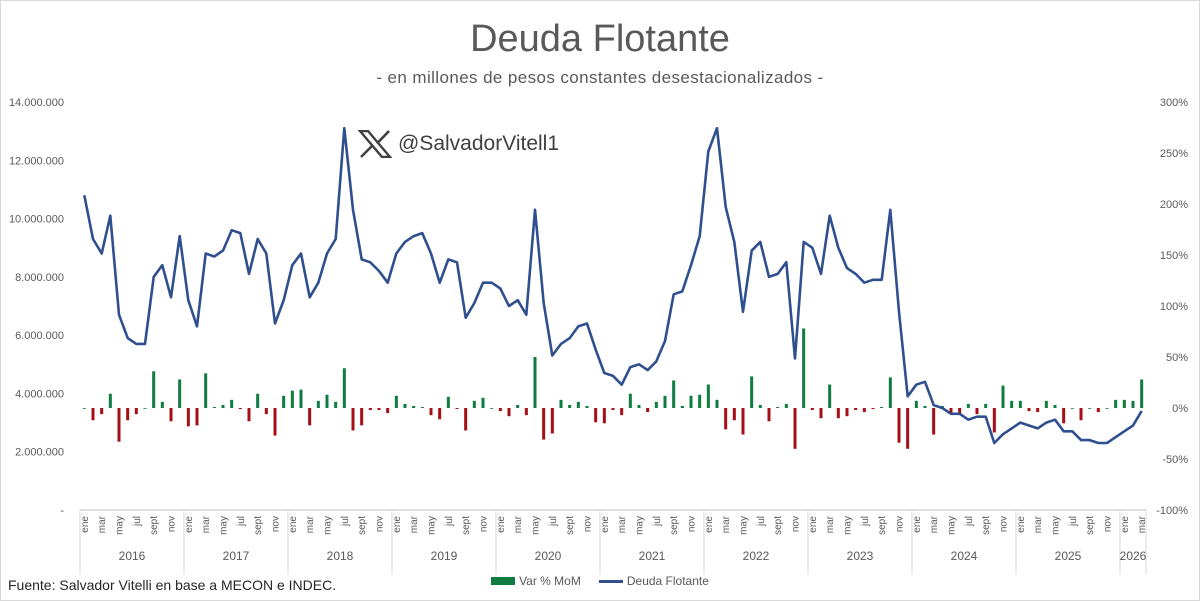  I want to click on social-handle: @SalvadorVitell1, so click(458, 144).